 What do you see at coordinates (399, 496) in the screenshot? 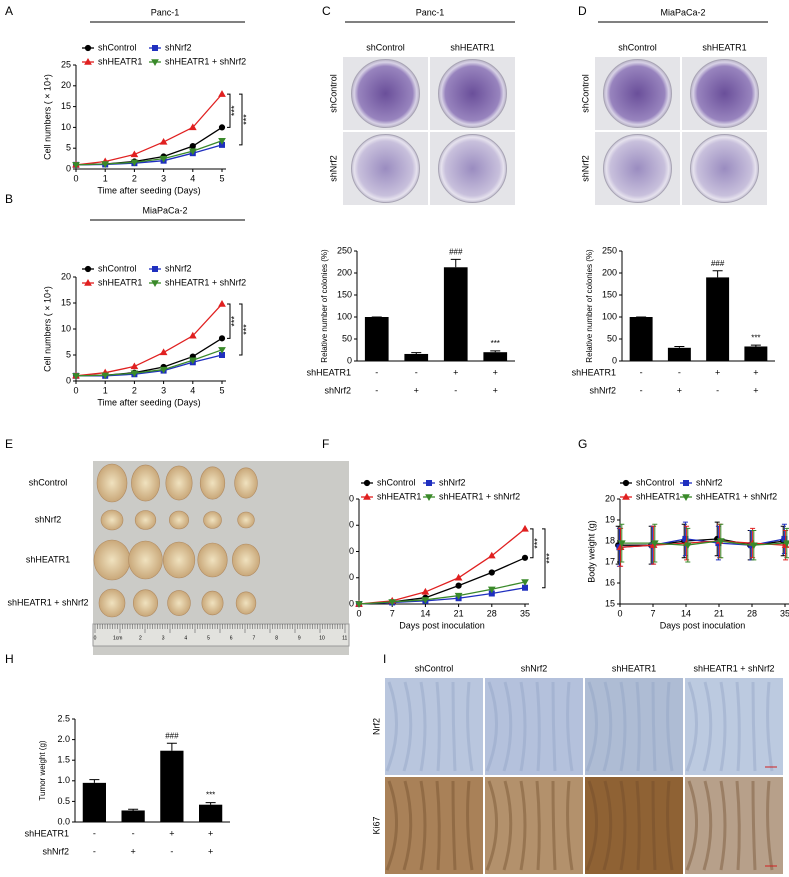
I see `legend-label: shHEATR1` at bounding box center [399, 496].